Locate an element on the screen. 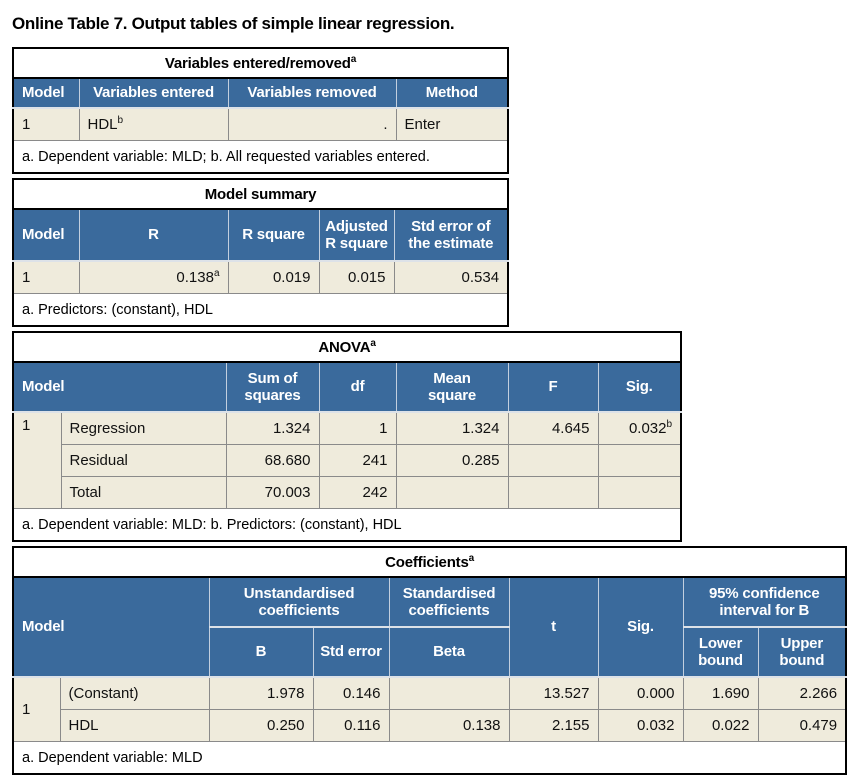  data-cell-lower-bound: 0.022 is located at coordinates (720, 725).